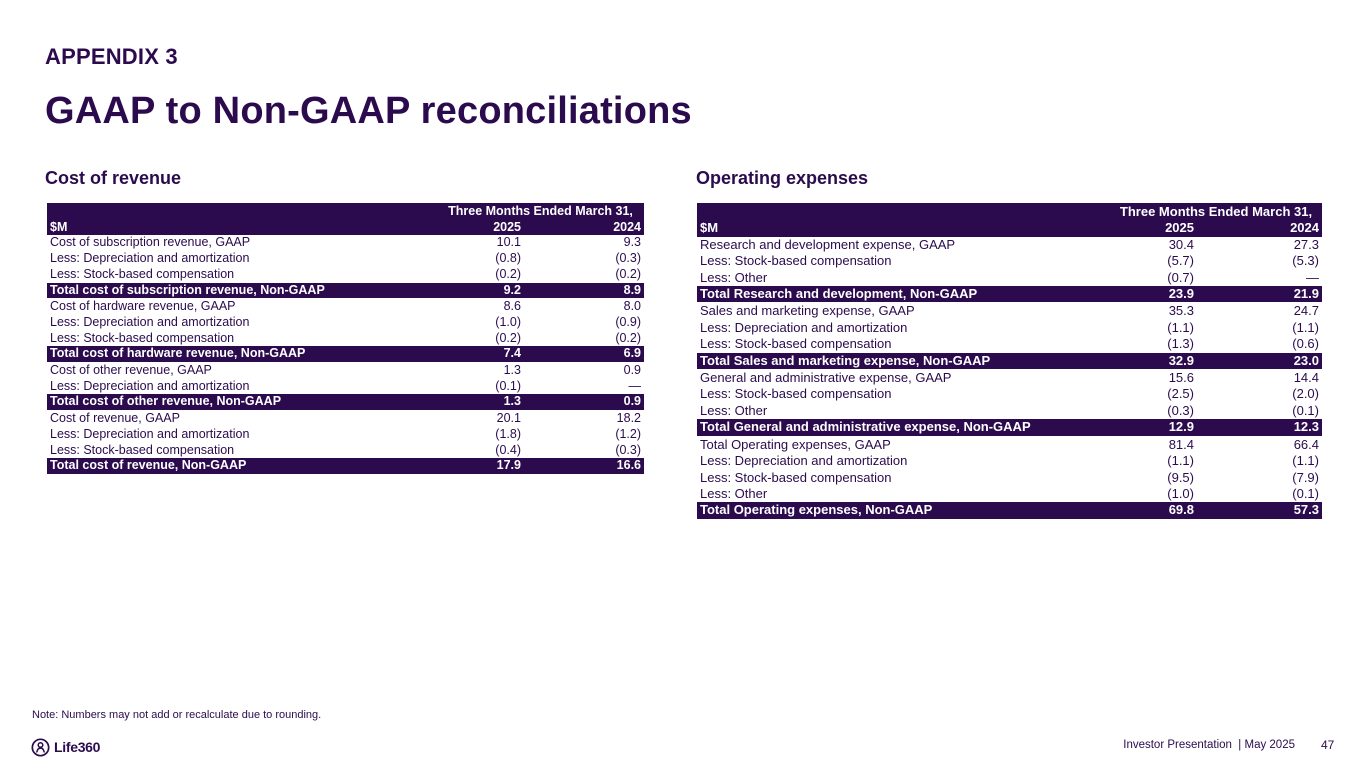 Image resolution: width=1365 pixels, height=768 pixels. I want to click on value-2025: (0.2), so click(508, 273).